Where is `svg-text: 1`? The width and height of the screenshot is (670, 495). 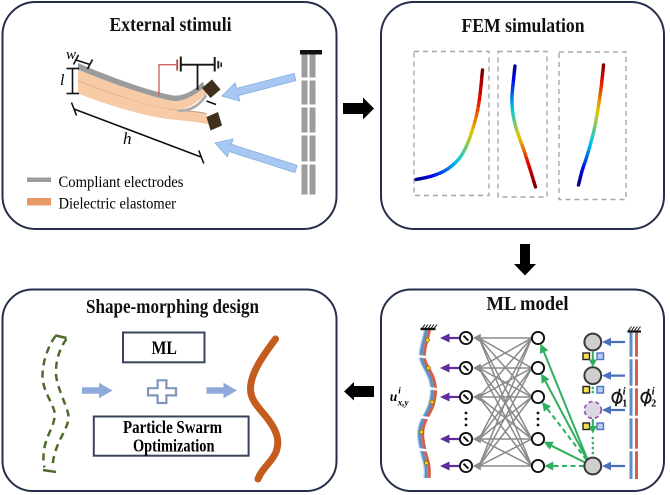 svg-text: 1 is located at coordinates (624, 404).